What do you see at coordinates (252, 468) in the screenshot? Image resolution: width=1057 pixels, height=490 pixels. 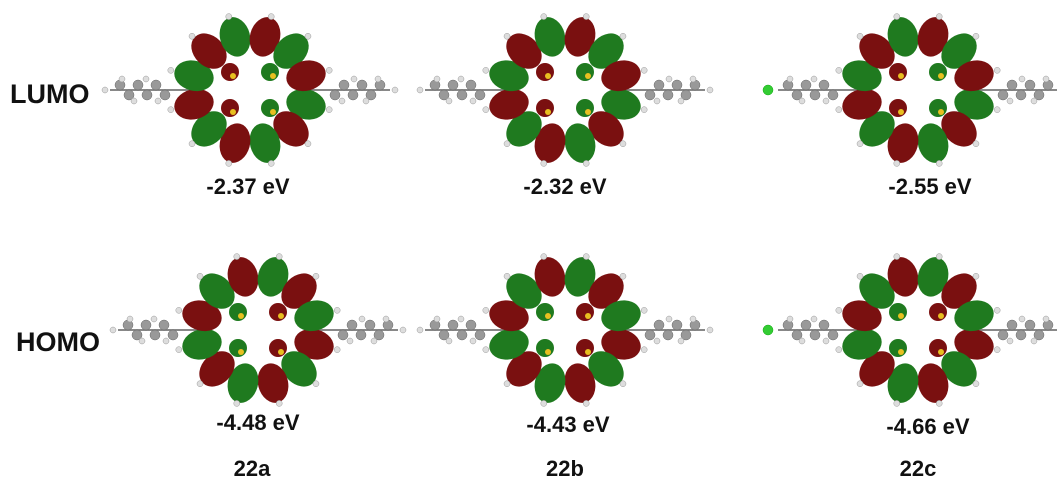 I see `compound-label: 22a` at bounding box center [252, 468].